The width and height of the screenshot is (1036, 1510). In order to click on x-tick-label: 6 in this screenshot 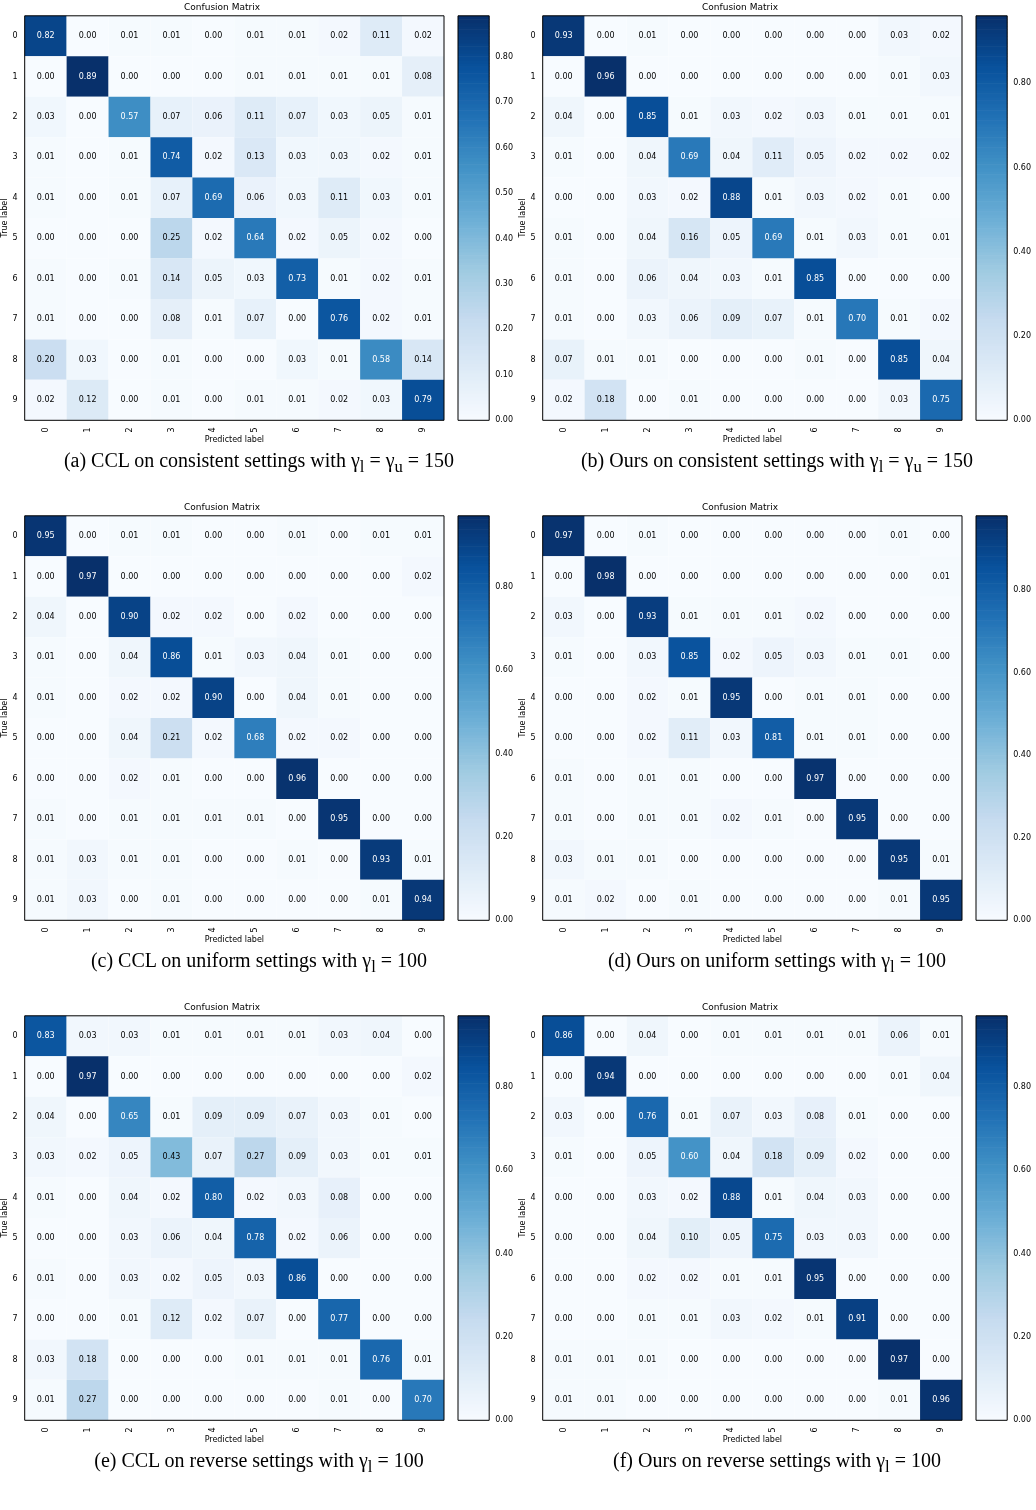, I will do `click(815, 430)`.